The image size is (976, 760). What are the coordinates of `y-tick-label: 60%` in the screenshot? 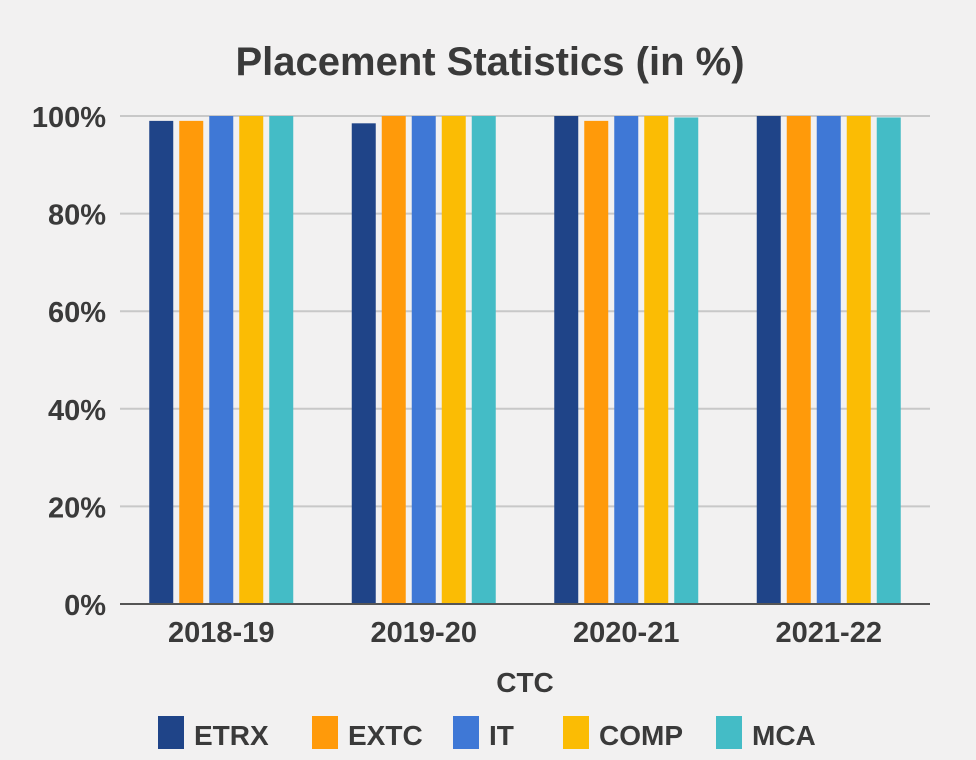 It's located at (77, 313).